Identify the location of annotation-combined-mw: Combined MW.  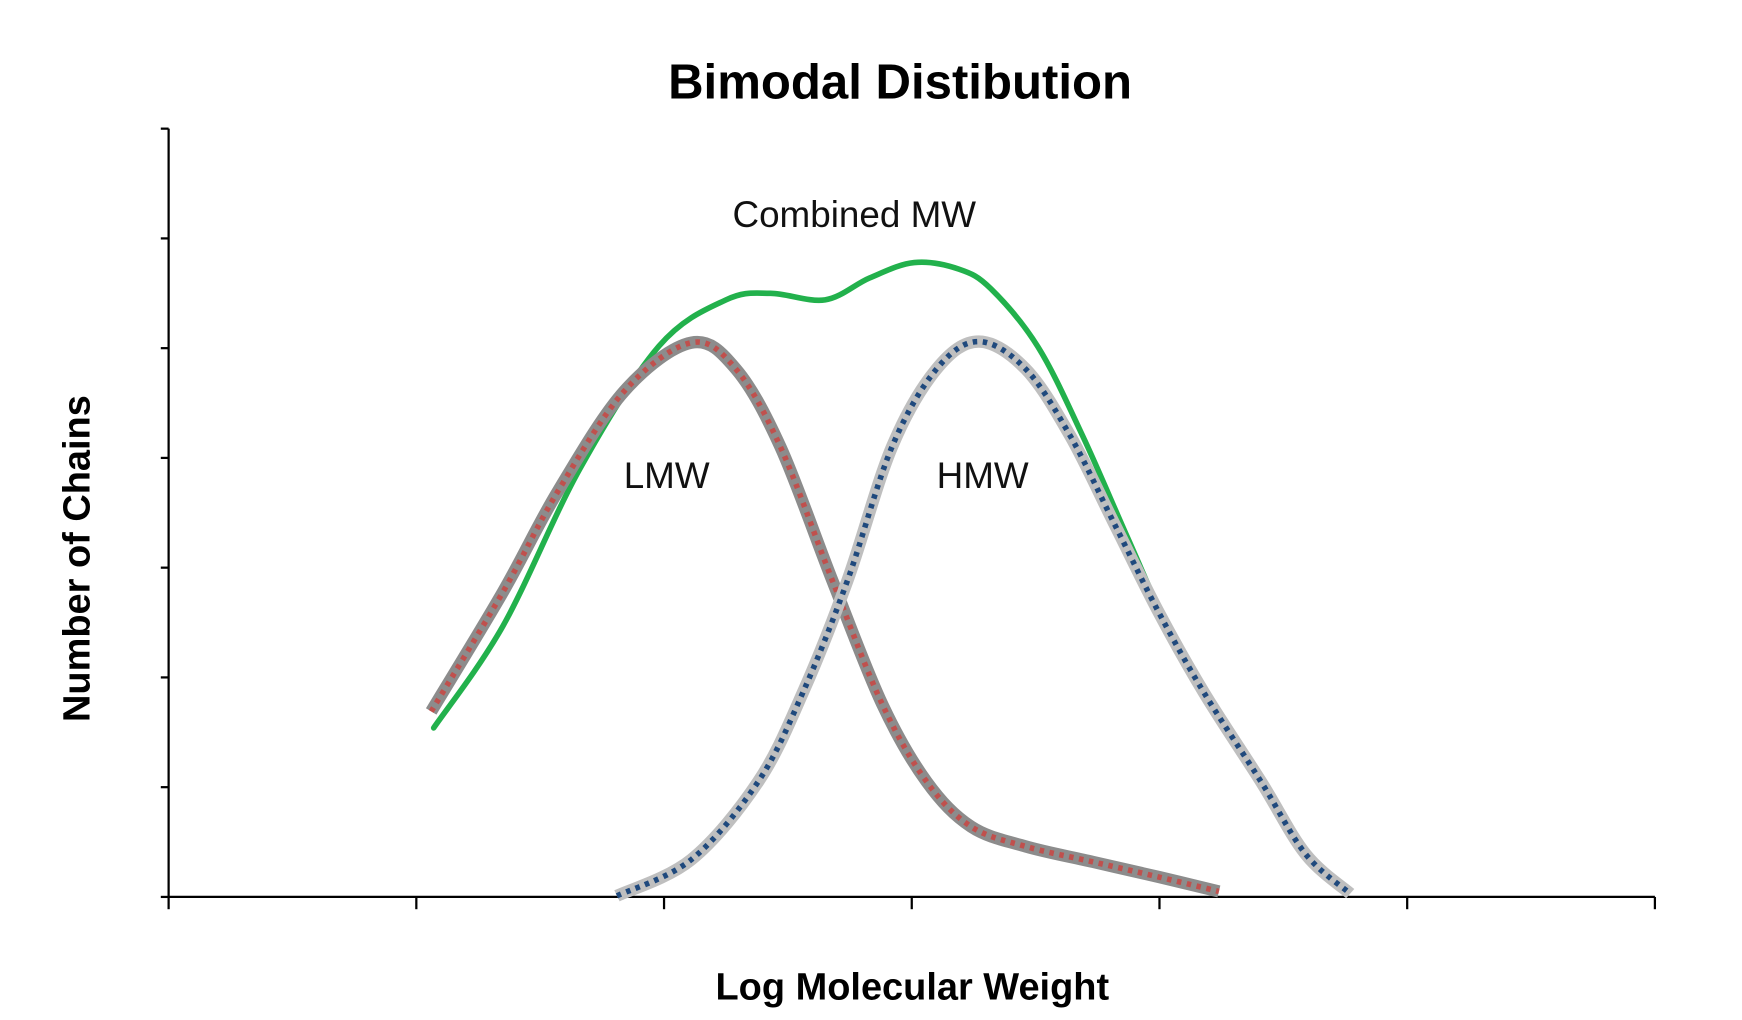
(854, 214).